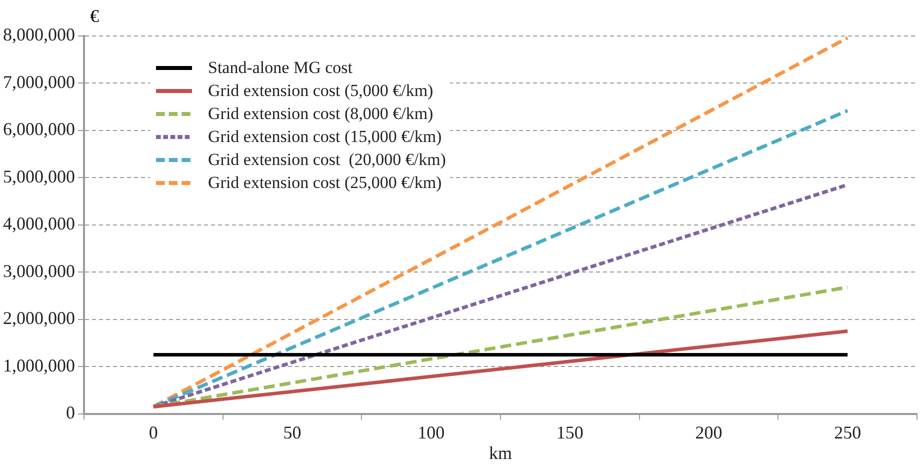 The image size is (920, 465). I want to click on x-tick-label: 0, so click(153, 432).